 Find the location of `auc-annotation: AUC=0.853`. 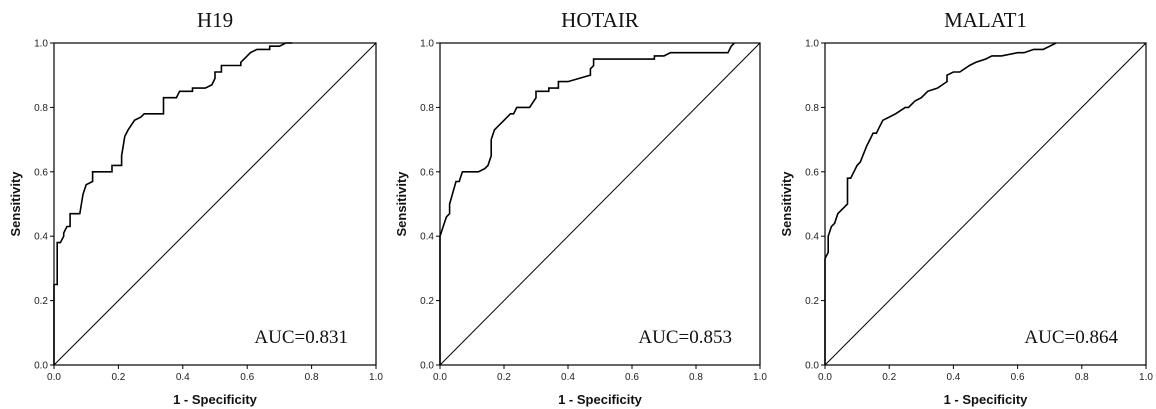

auc-annotation: AUC=0.853 is located at coordinates (685, 337).